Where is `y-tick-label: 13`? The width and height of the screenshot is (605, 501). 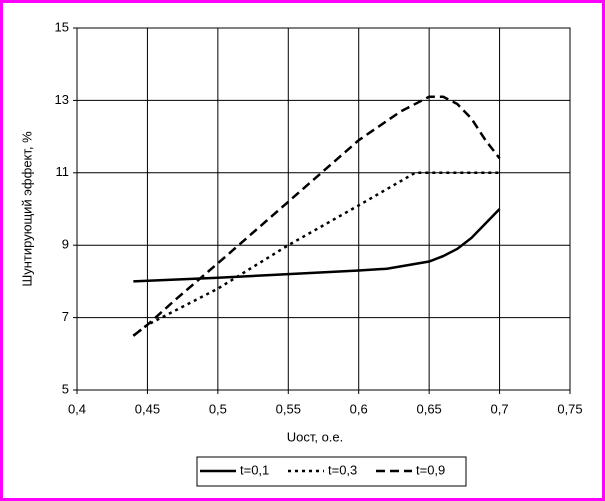 y-tick-label: 13 is located at coordinates (62, 99).